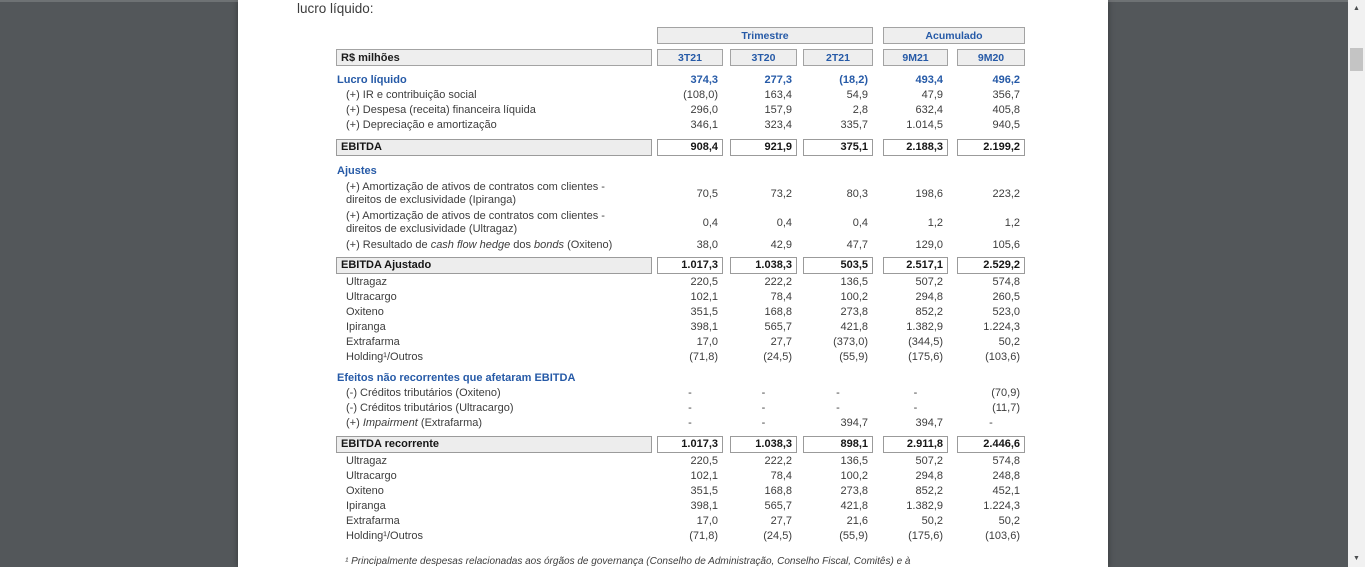  Describe the element at coordinates (991, 147) in the screenshot. I see `cell-9M20: 2.199,2` at that location.